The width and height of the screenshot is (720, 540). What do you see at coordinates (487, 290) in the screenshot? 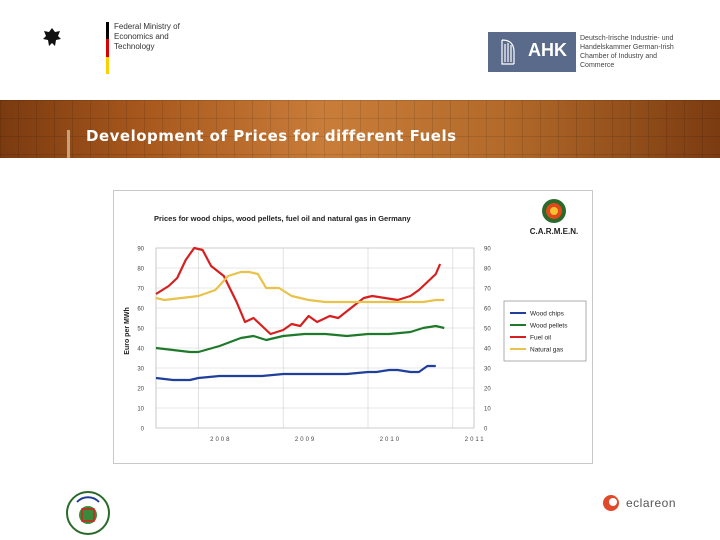
I see `y-tick-label-right: 70` at bounding box center [487, 290].